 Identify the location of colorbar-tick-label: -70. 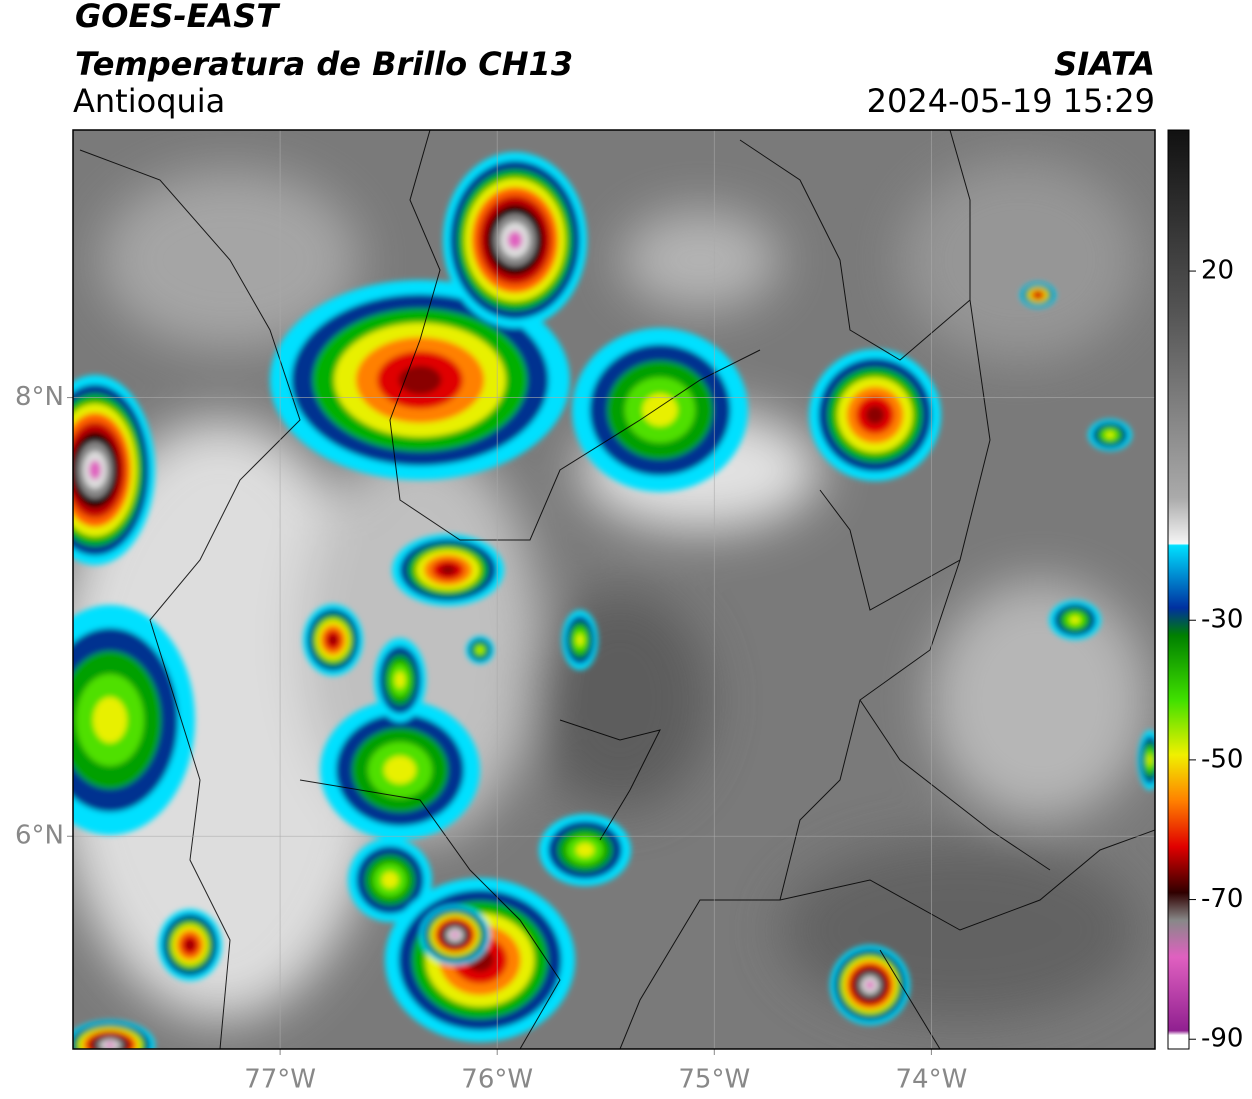
(1222, 899).